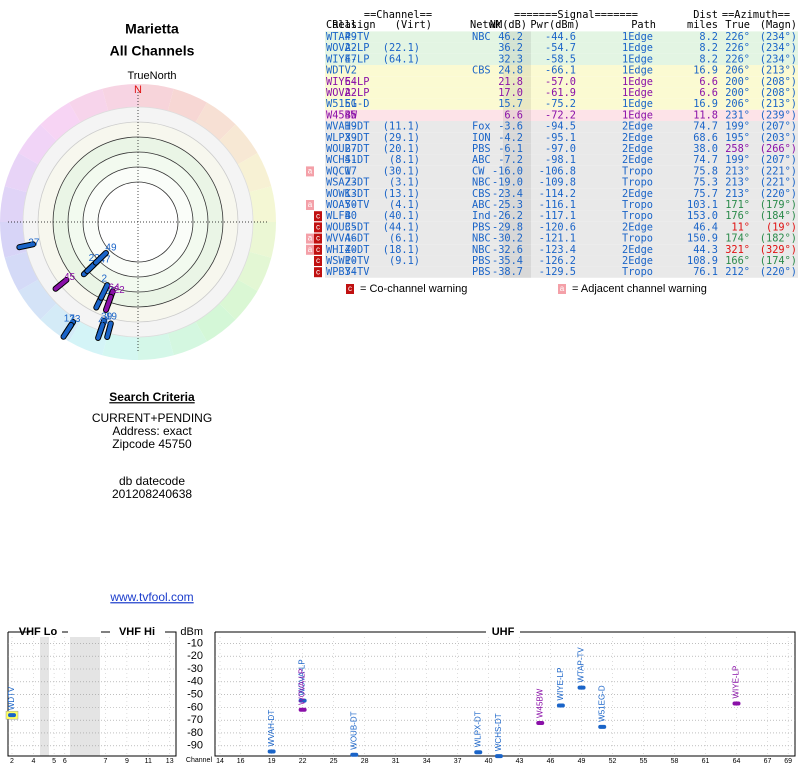 The height and width of the screenshot is (768, 800). I want to click on cell: 166°, so click(737, 261).